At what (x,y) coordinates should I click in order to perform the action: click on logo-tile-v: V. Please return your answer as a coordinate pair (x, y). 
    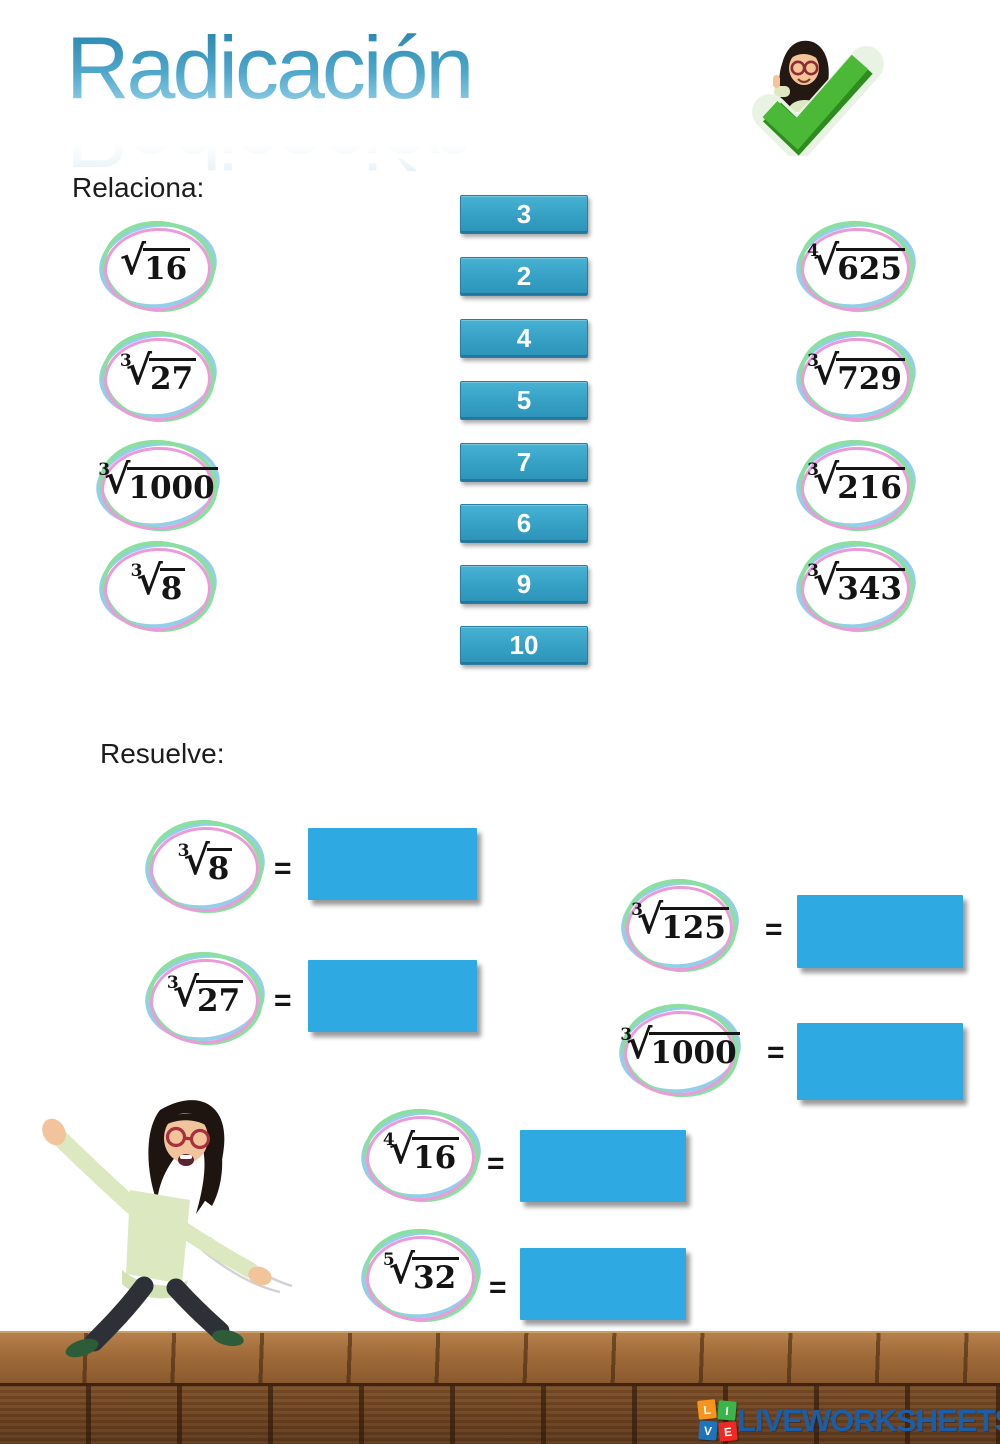
    Looking at the image, I should click on (708, 1430).